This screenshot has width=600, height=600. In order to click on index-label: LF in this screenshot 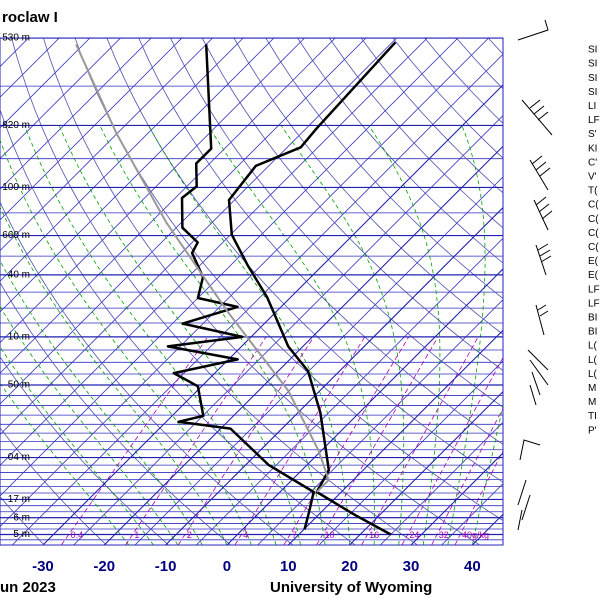, I will do `click(594, 120)`.